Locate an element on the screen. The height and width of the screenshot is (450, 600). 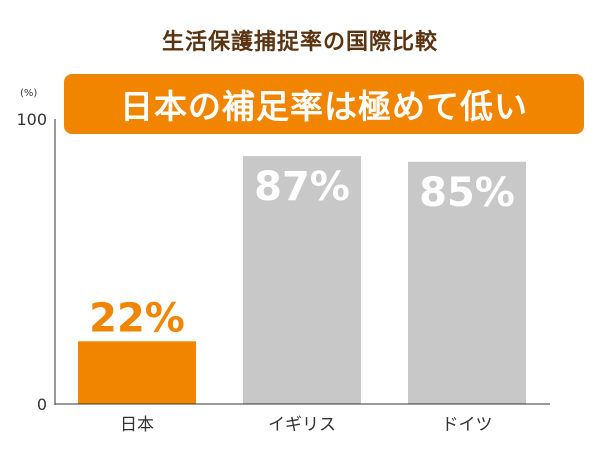
chart-title: 生活保護捕捉率の国際比較 is located at coordinates (299, 42).